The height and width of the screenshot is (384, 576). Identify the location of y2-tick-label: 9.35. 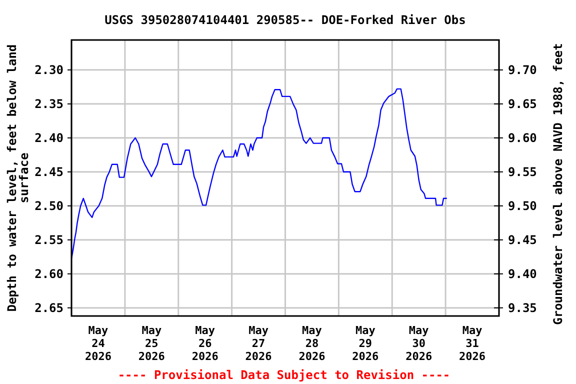
(522, 308).